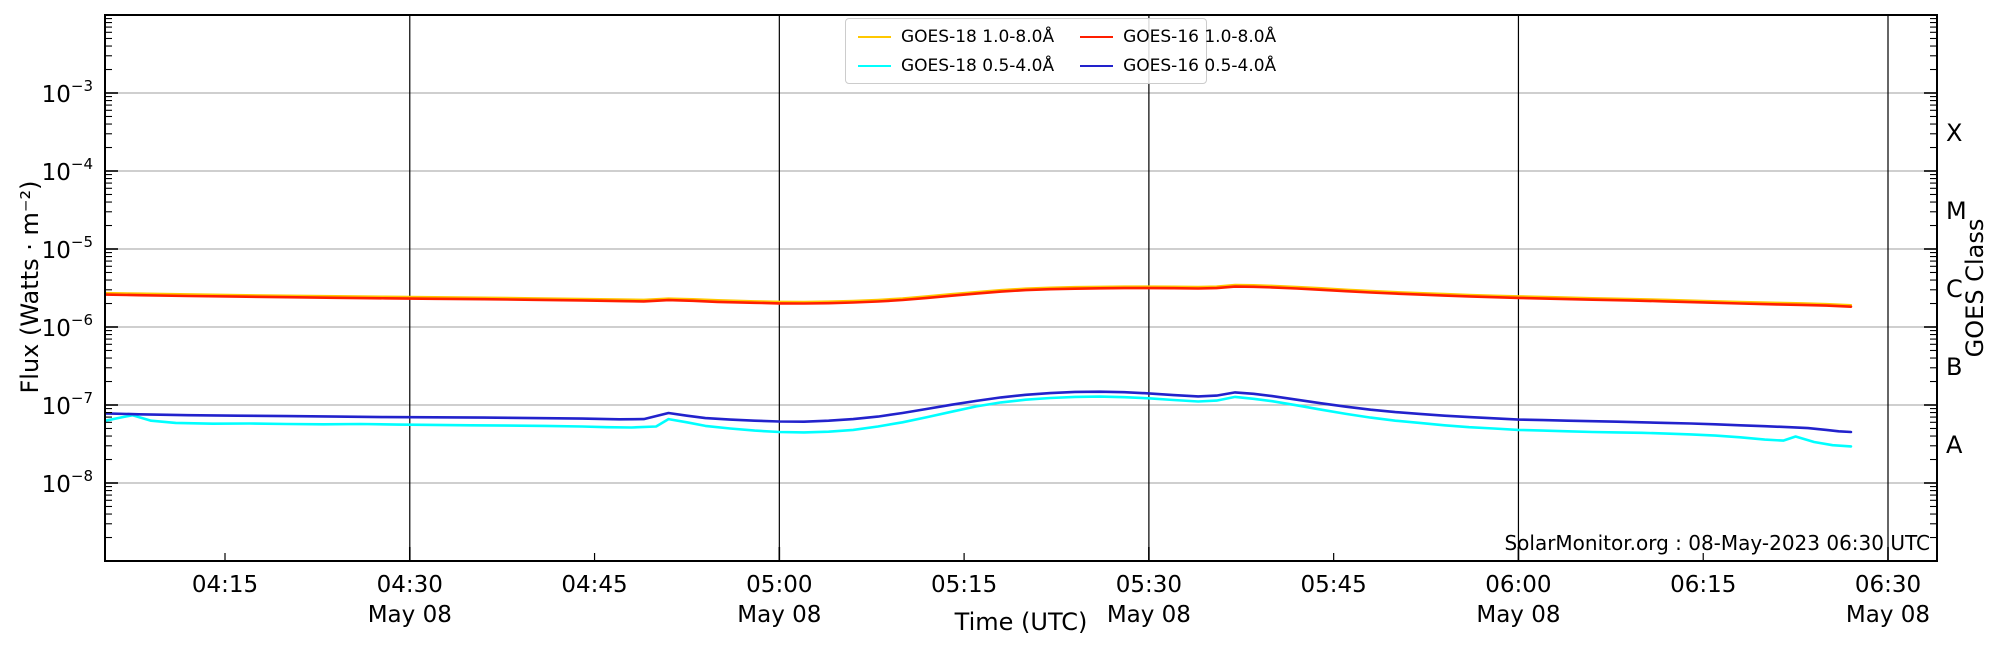 Image resolution: width=2000 pixels, height=650 pixels. Describe the element at coordinates (1021, 622) in the screenshot. I see `x-axis-title: Time (UTC)` at that location.